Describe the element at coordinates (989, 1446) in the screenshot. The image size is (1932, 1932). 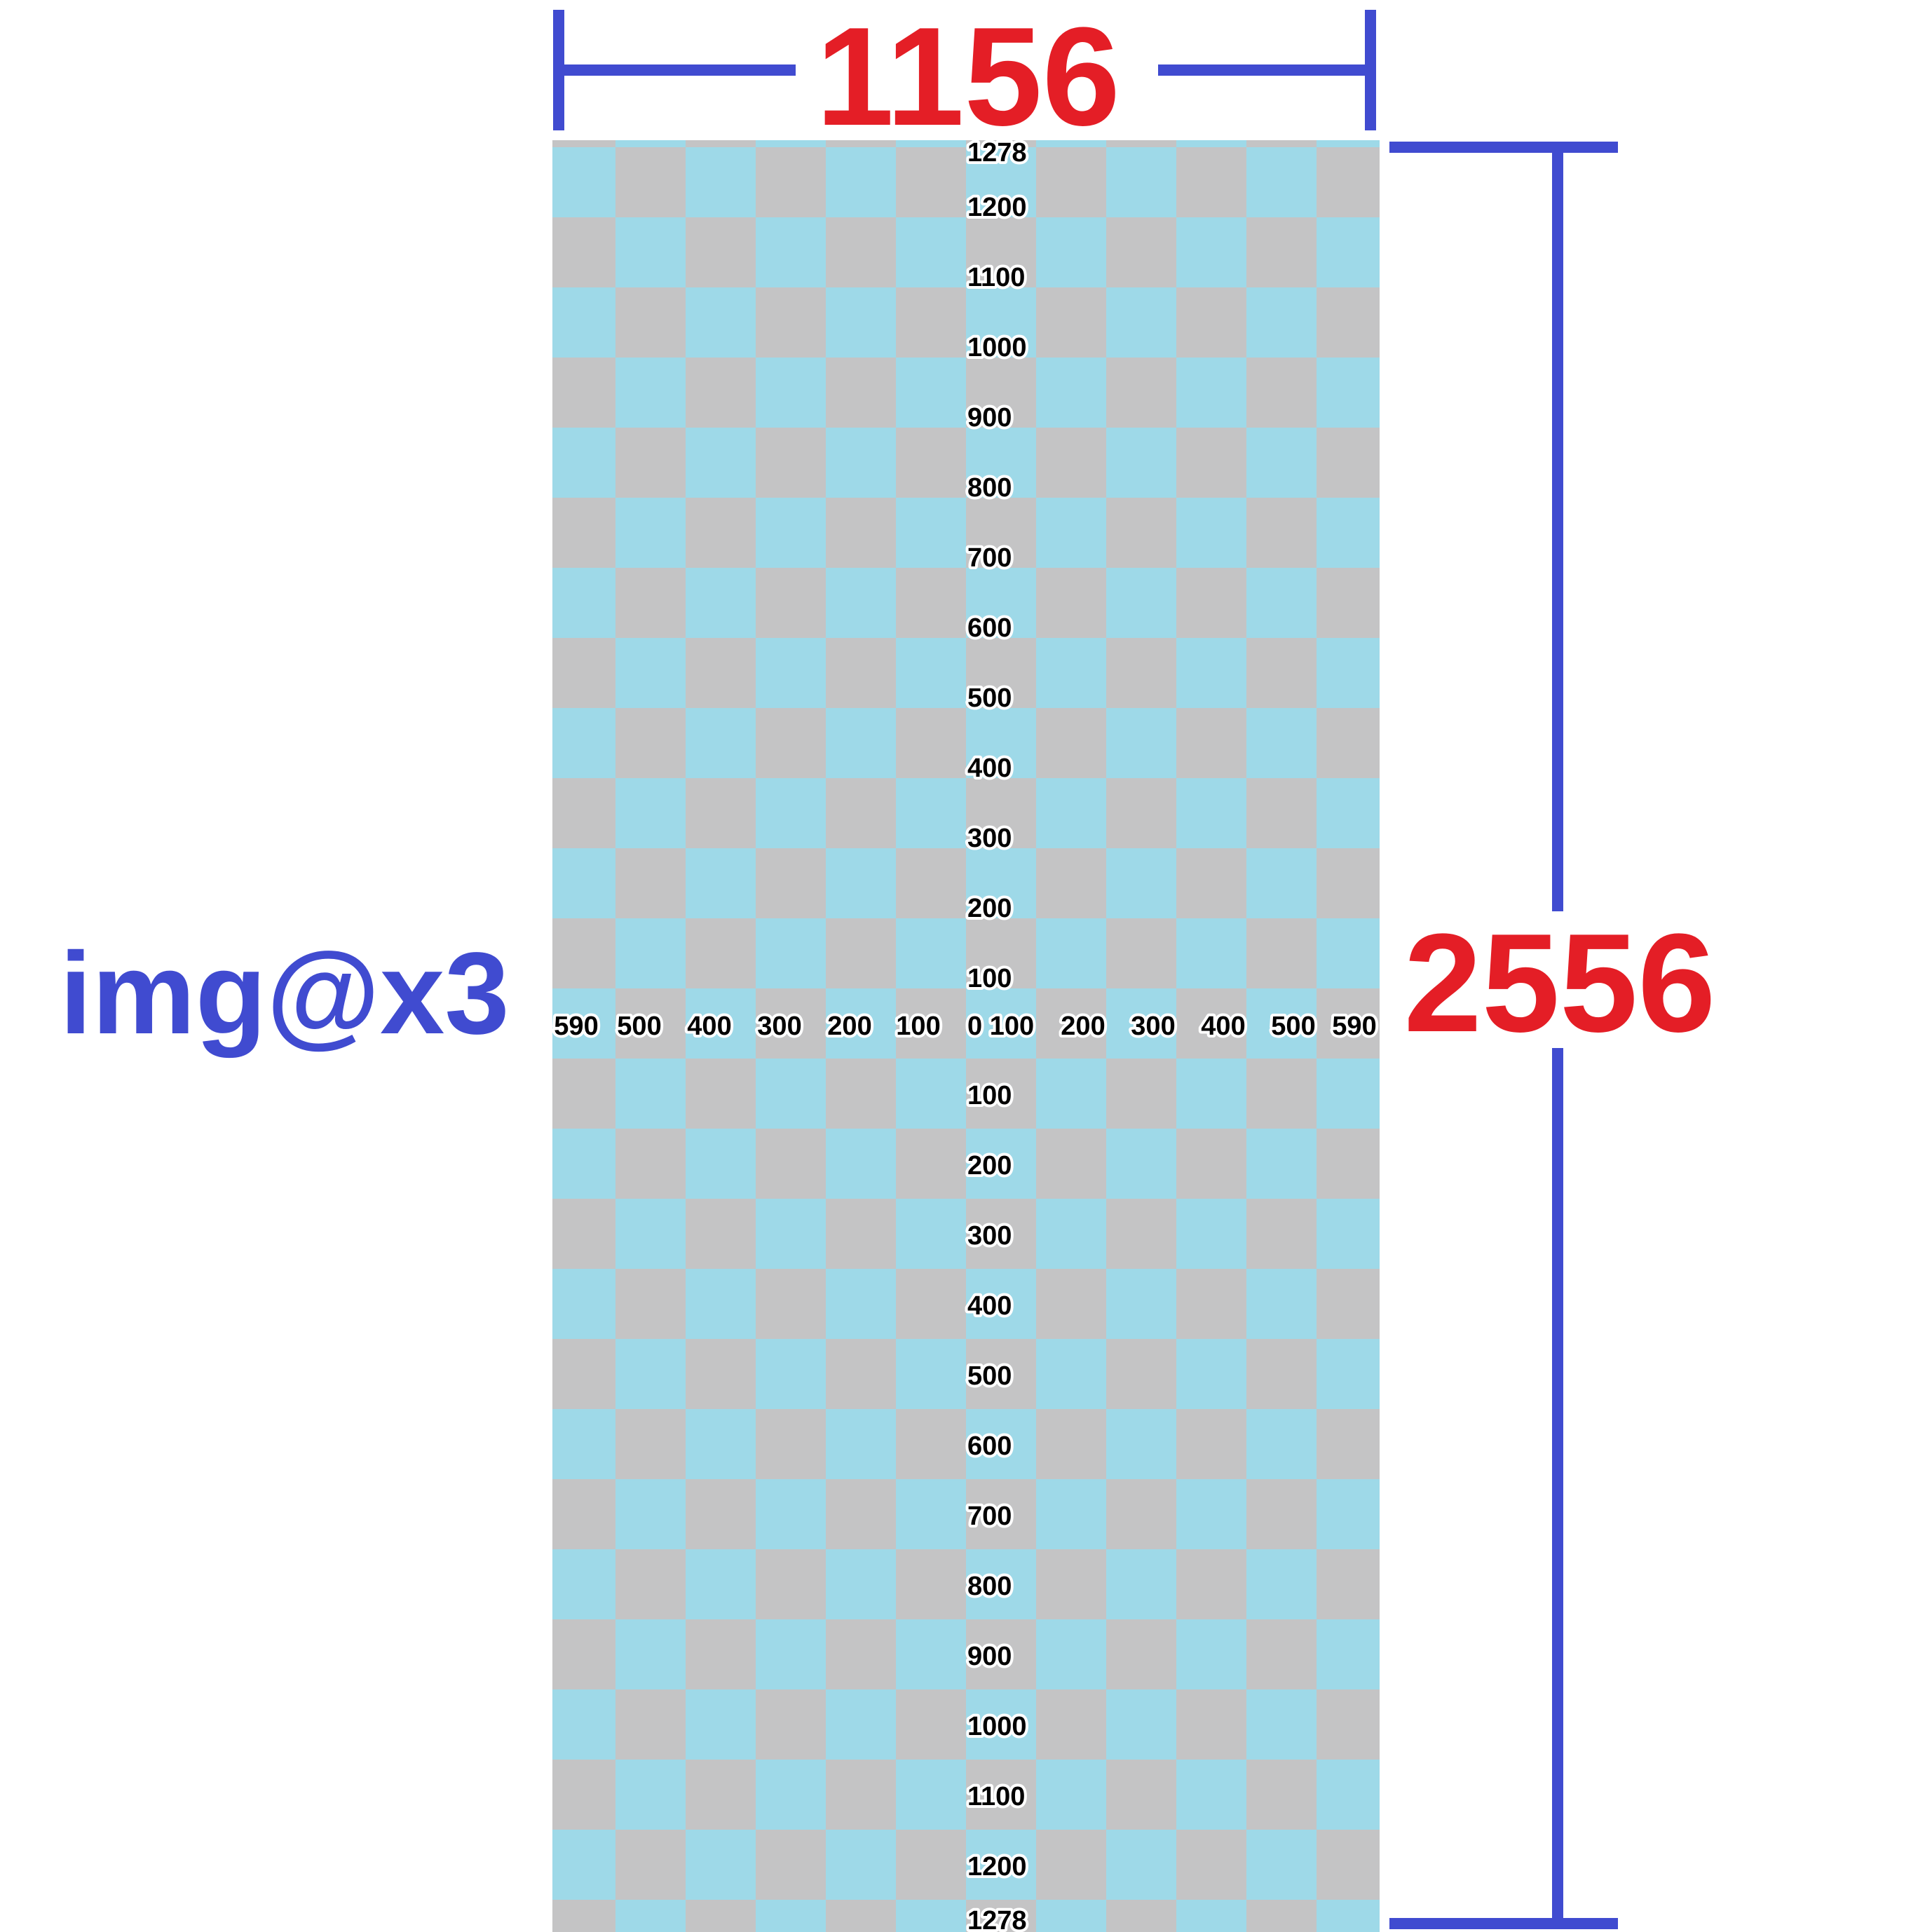
I see `y-axis-tick-label: 600` at that location.